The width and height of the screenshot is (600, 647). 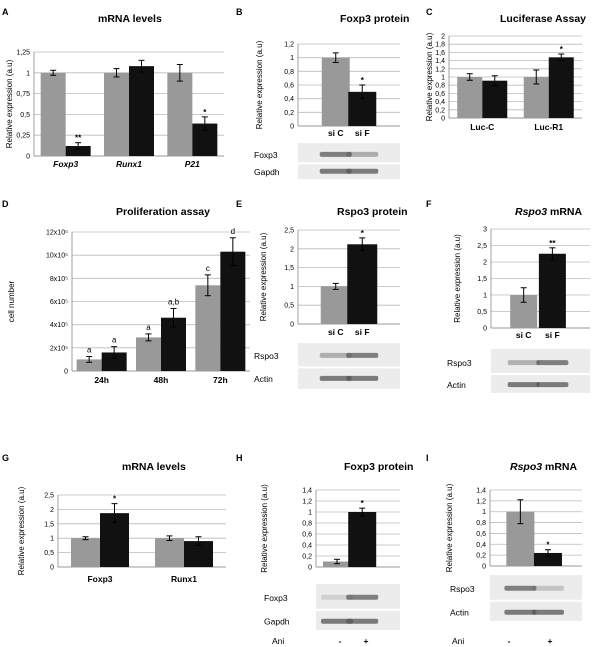 What do you see at coordinates (524, 335) in the screenshot?
I see `category-label: si C` at bounding box center [524, 335].